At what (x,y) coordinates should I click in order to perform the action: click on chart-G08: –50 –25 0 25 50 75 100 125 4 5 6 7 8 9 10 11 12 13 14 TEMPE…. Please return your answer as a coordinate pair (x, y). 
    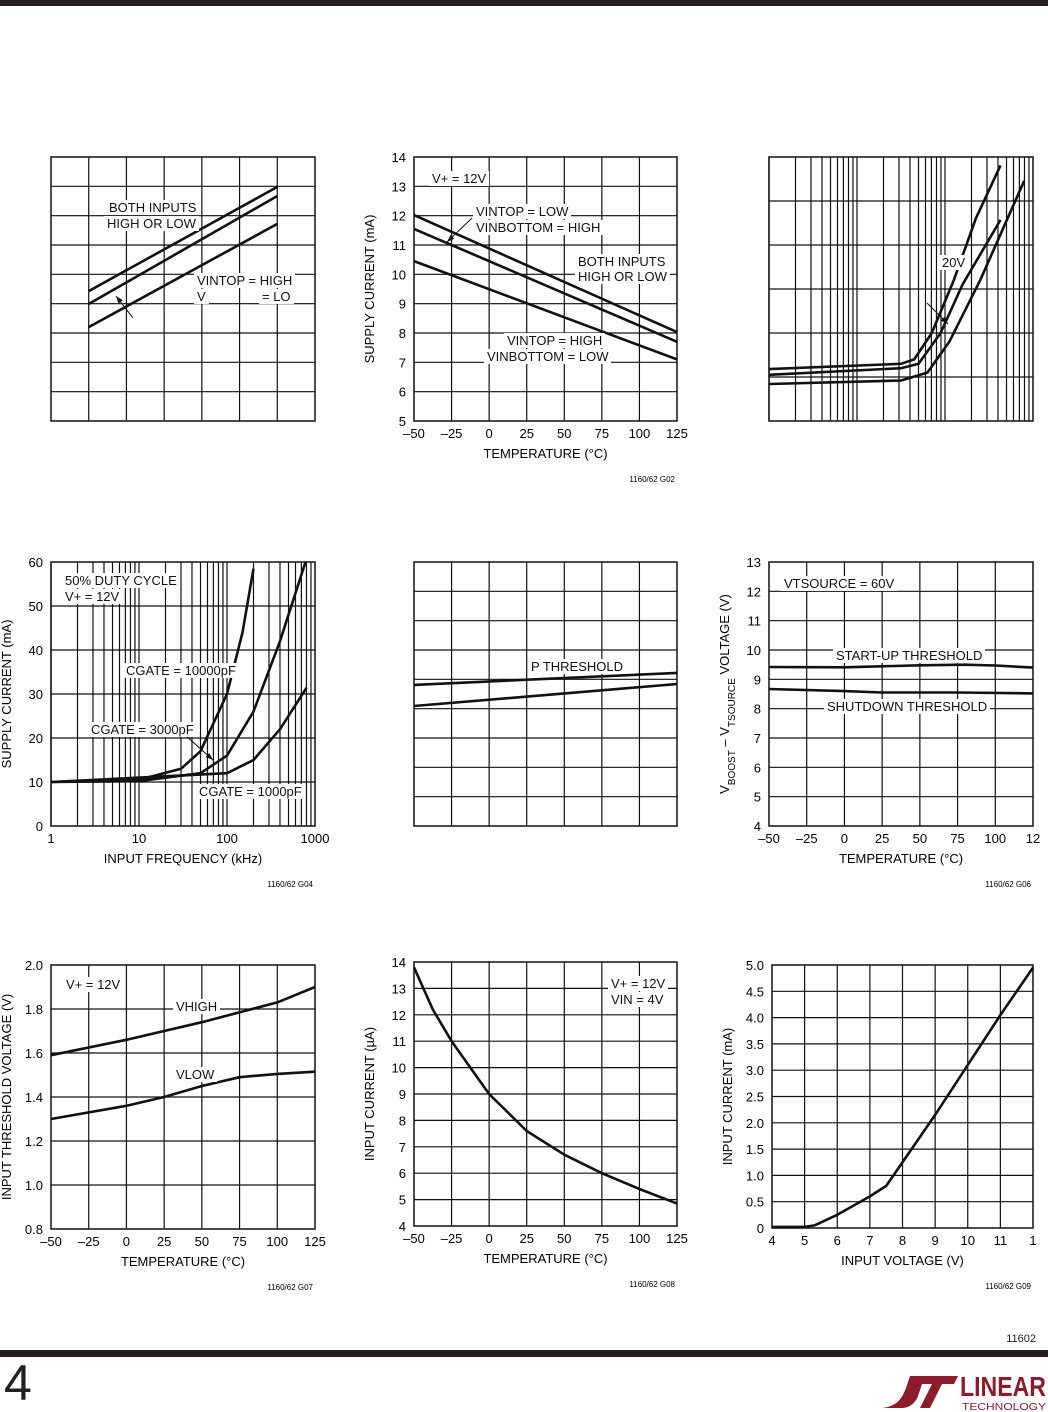
    Looking at the image, I should click on (525, 1122).